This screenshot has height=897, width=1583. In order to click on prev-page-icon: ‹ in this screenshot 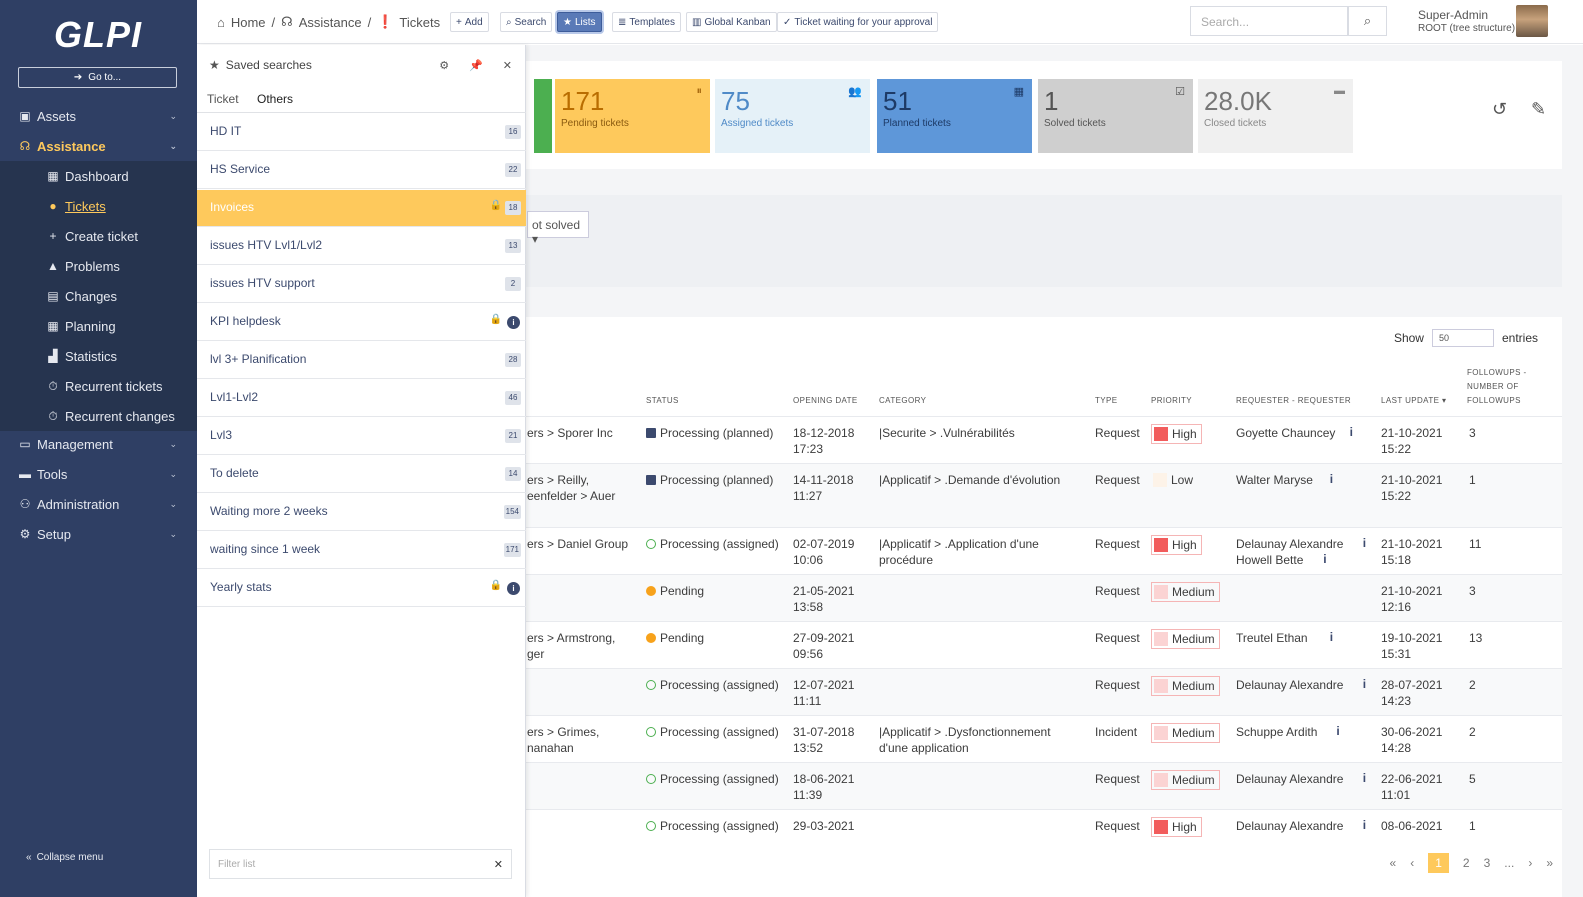, I will do `click(1412, 863)`.